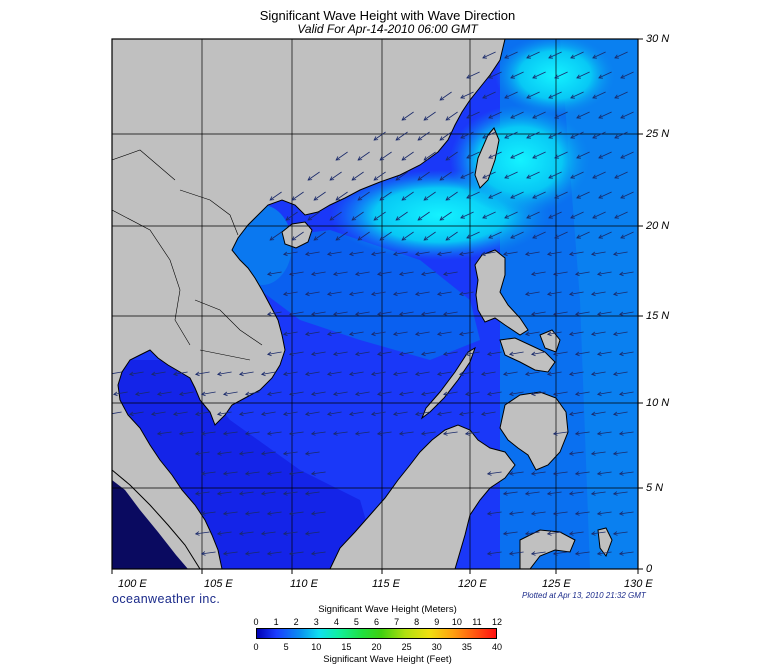  What do you see at coordinates (658, 226) in the screenshot?
I see `lat-label-20n: 20 N` at bounding box center [658, 226].